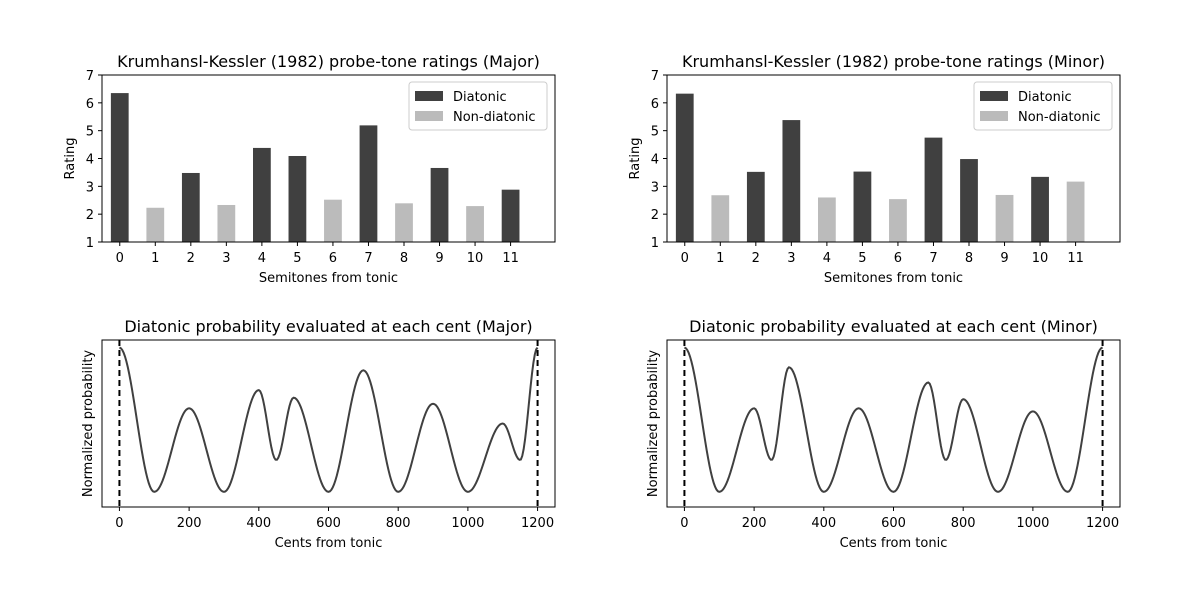 The image size is (1200, 600). I want to click on x-tick-label: 4, so click(827, 258).